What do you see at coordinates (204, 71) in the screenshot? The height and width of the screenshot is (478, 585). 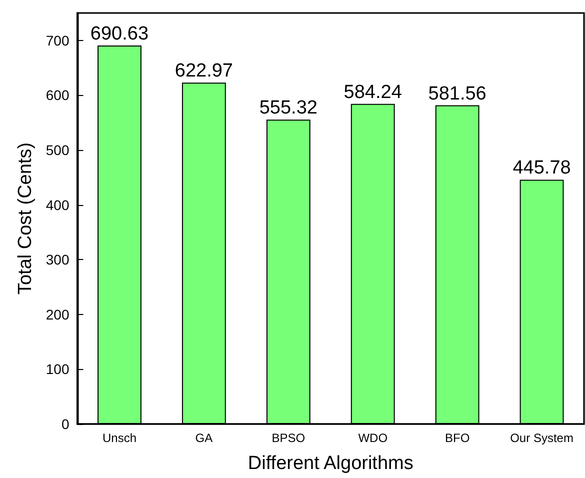 I see `data-label: 622.97` at bounding box center [204, 71].